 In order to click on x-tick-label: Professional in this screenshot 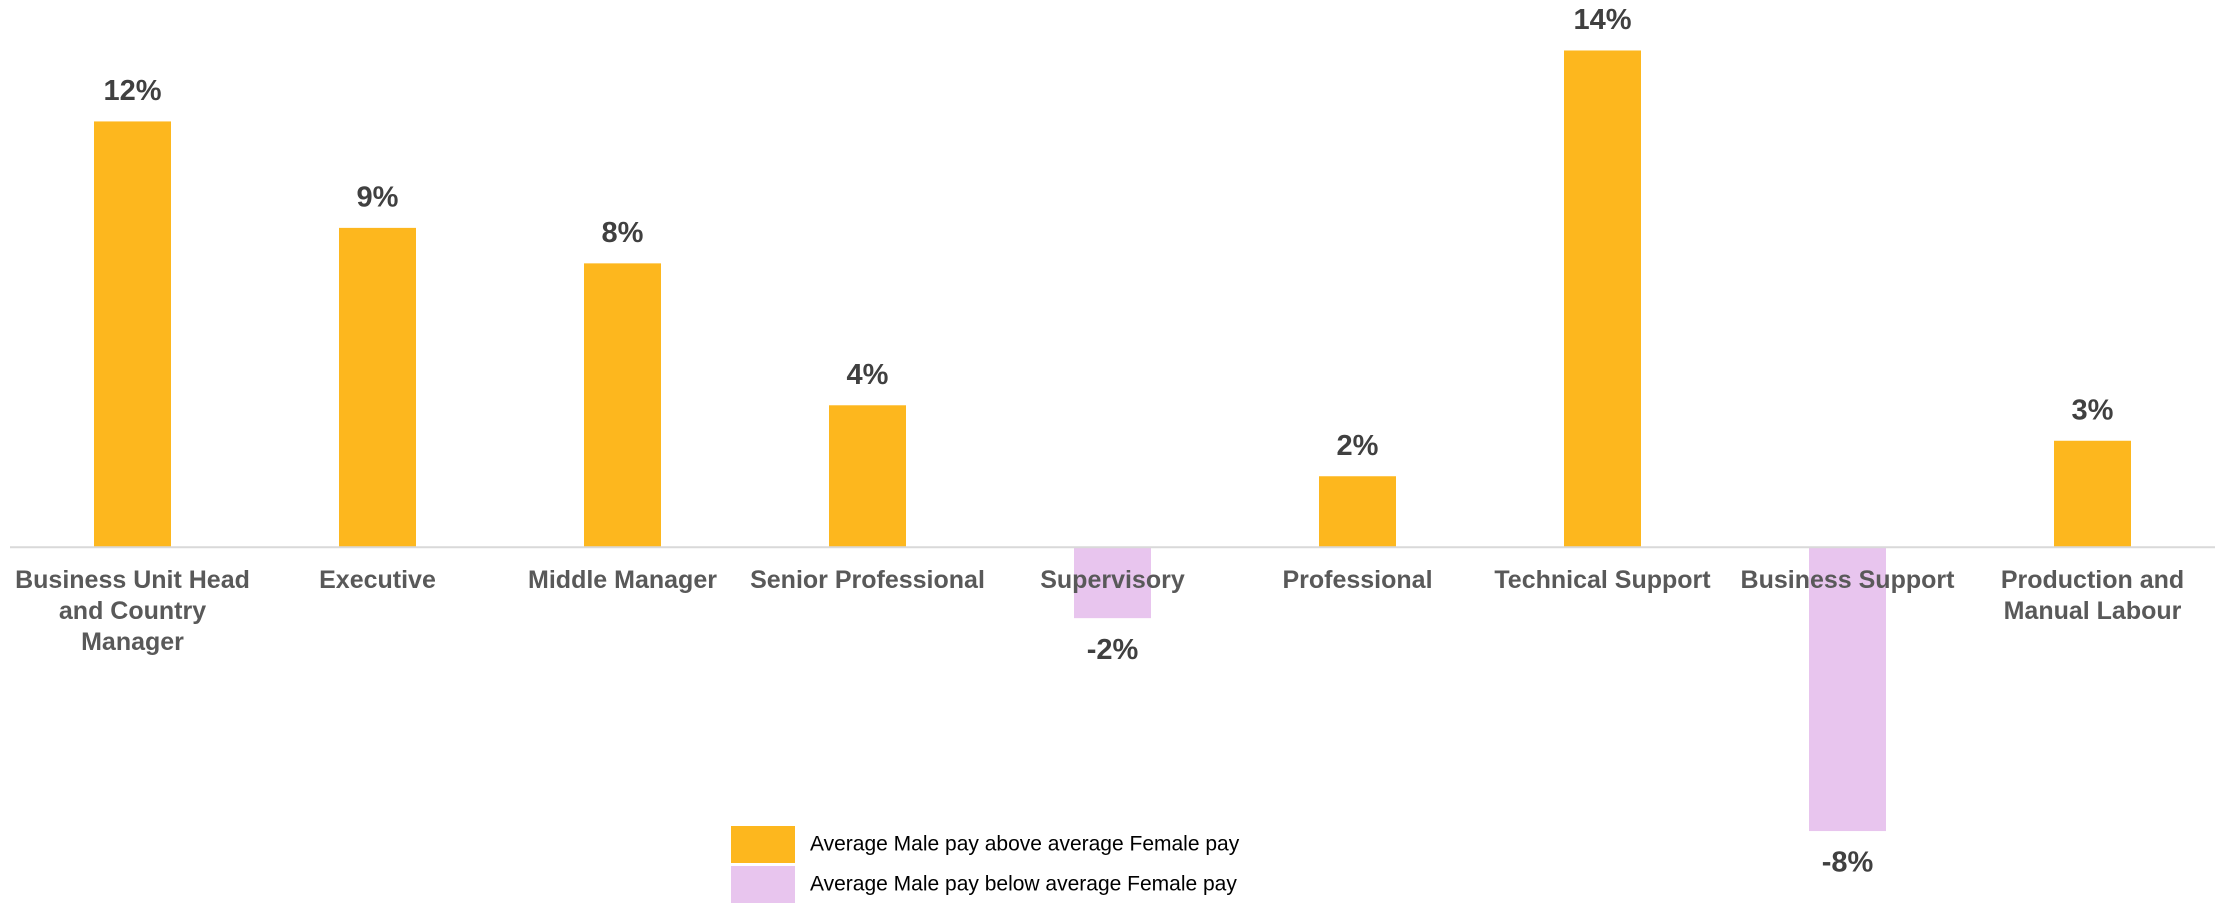, I will do `click(1357, 580)`.